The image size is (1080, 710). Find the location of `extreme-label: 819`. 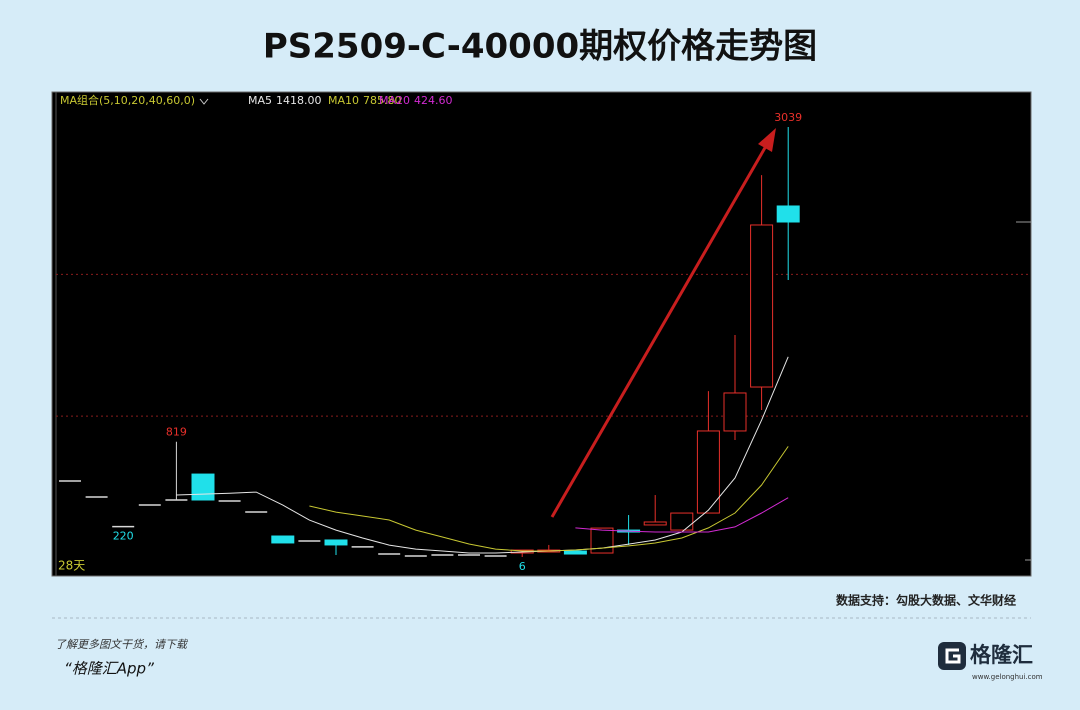

extreme-label: 819 is located at coordinates (176, 432).